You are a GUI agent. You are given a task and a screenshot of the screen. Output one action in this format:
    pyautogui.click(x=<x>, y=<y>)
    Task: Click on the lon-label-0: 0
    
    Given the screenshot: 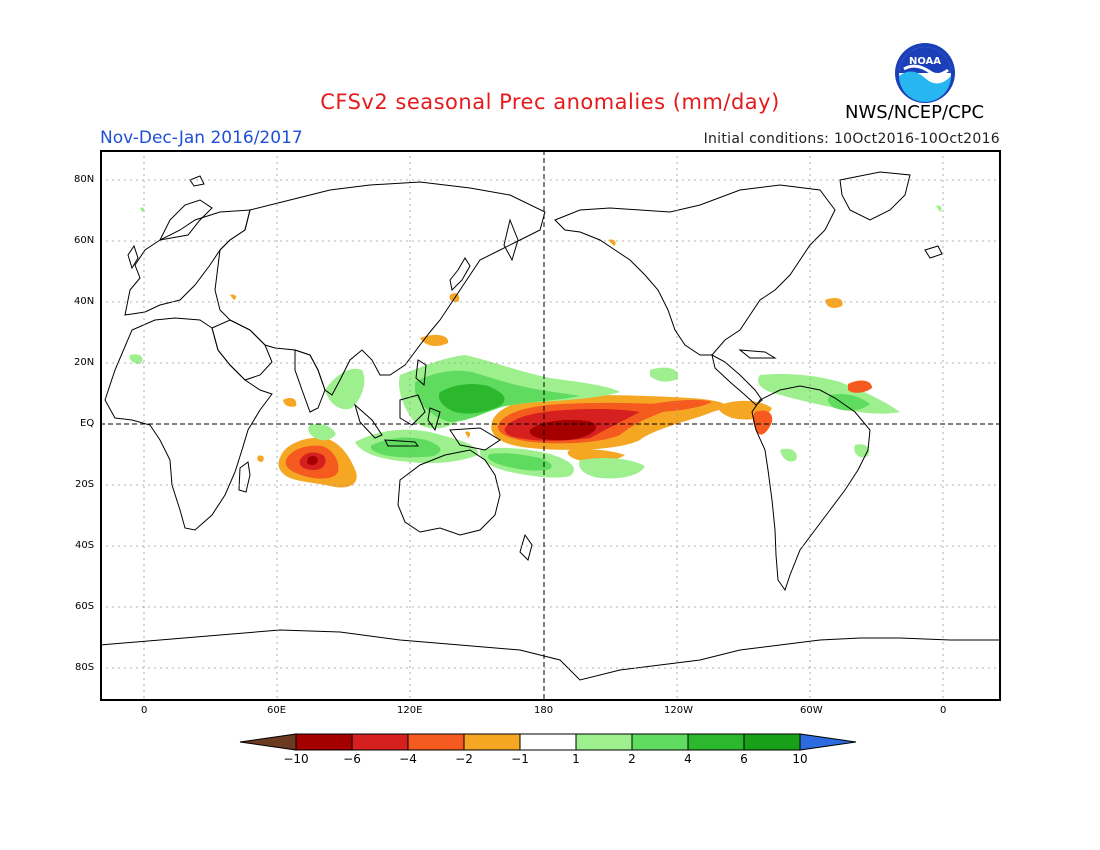 What is the action you would take?
    pyautogui.click(x=144, y=710)
    